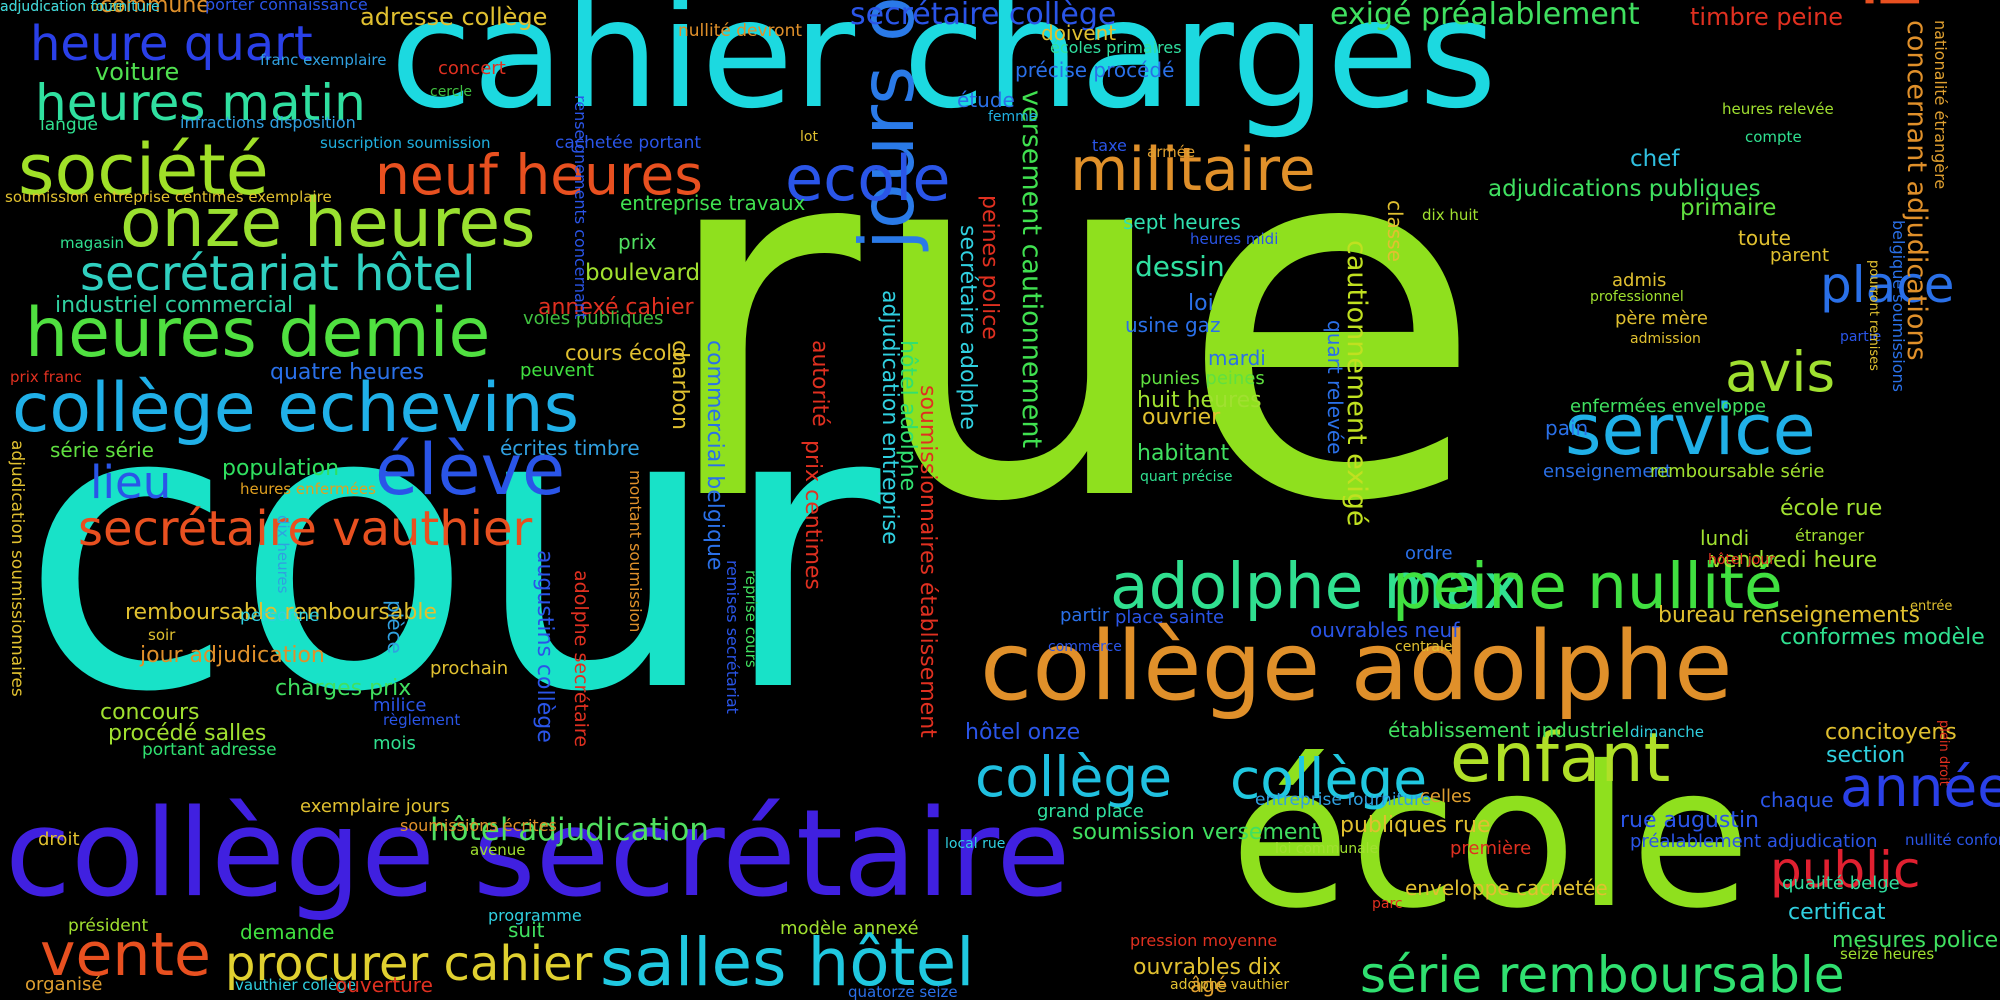  Describe the element at coordinates (1171, 152) in the screenshot. I see `word-armee: armée` at that location.